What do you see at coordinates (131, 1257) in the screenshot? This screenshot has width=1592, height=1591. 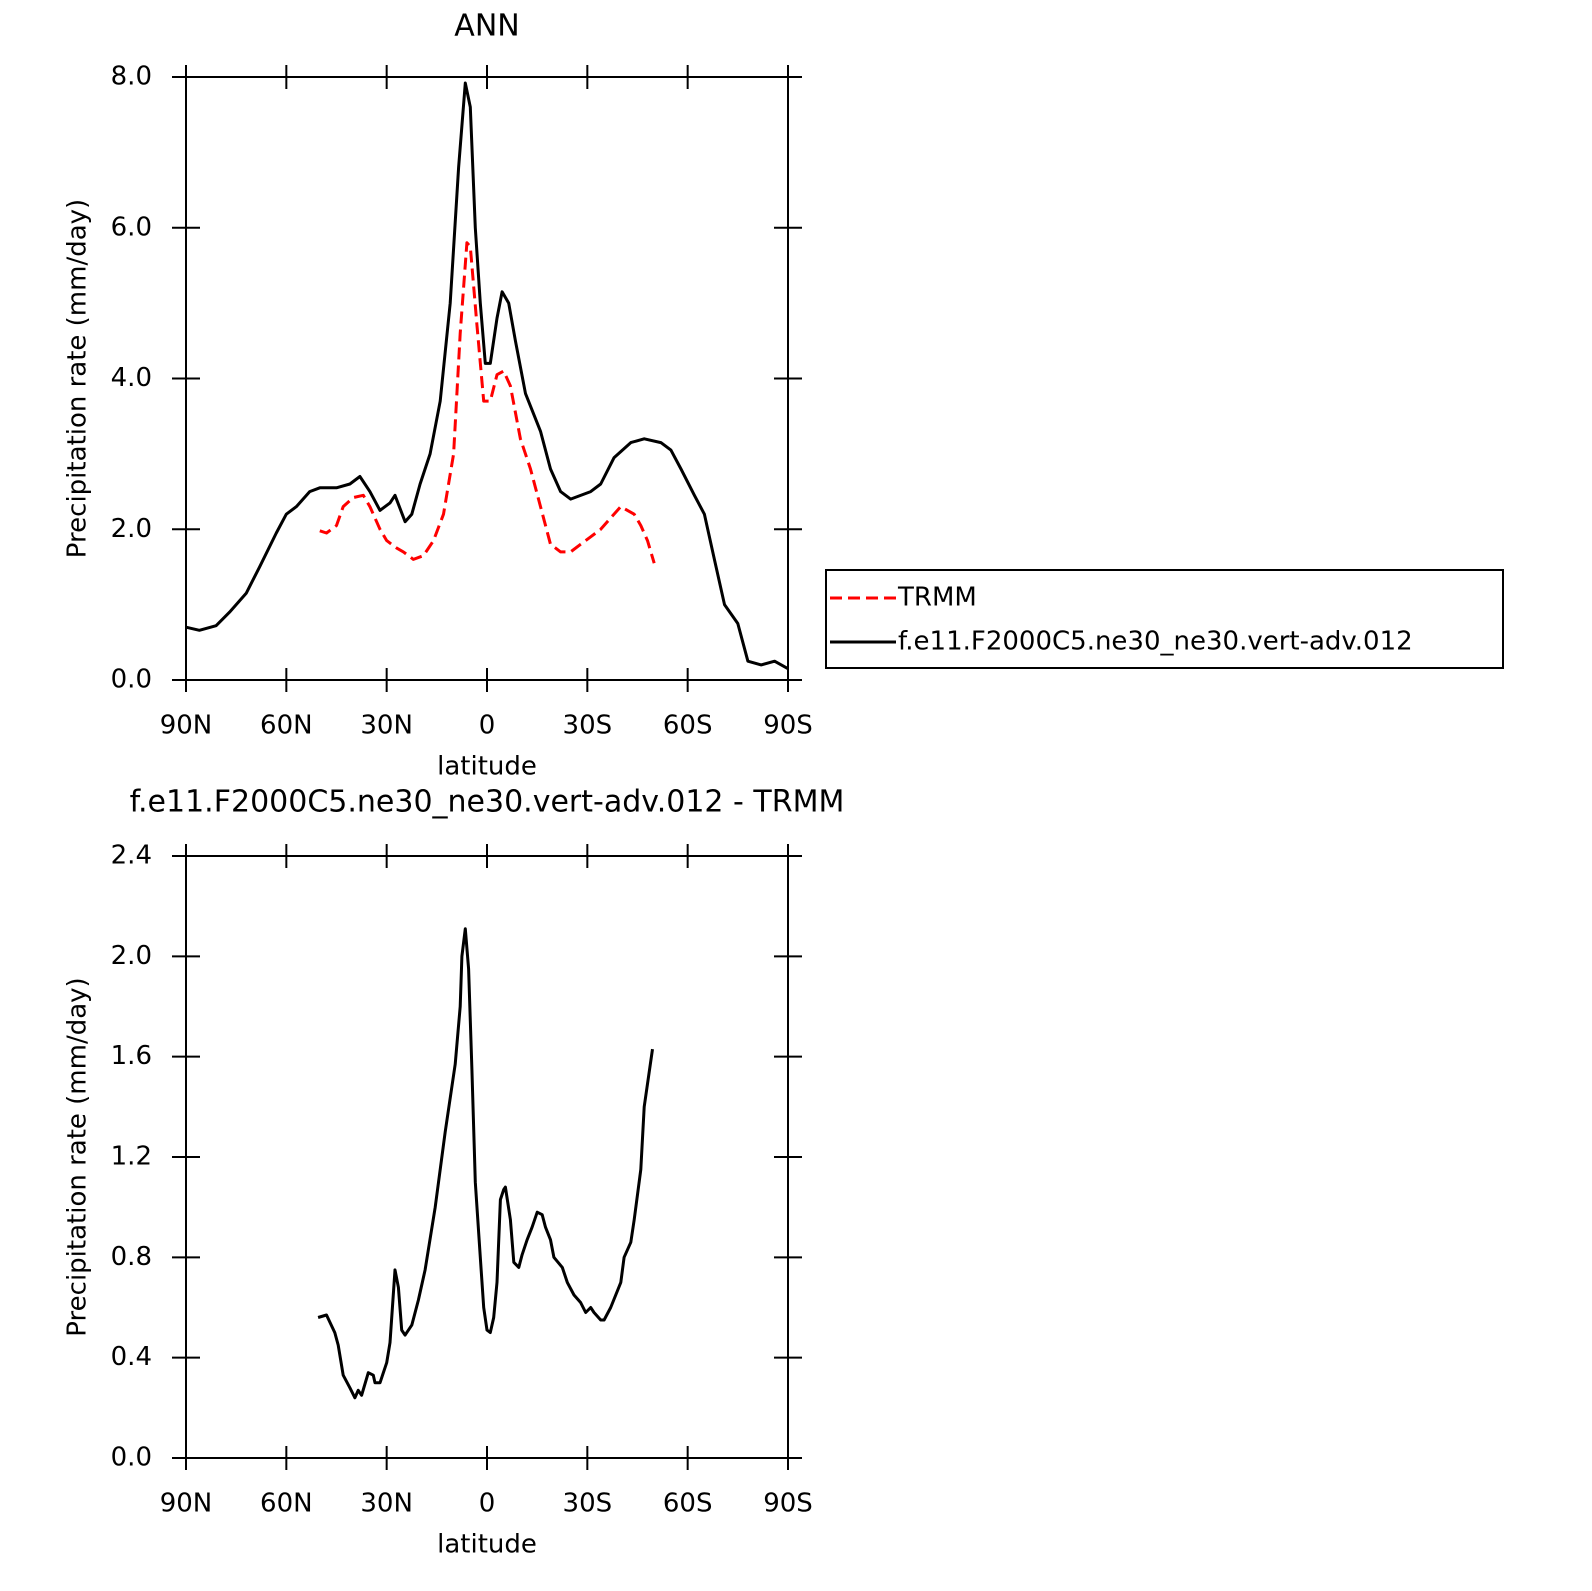 I see `y-tick-label: 0.8` at bounding box center [131, 1257].